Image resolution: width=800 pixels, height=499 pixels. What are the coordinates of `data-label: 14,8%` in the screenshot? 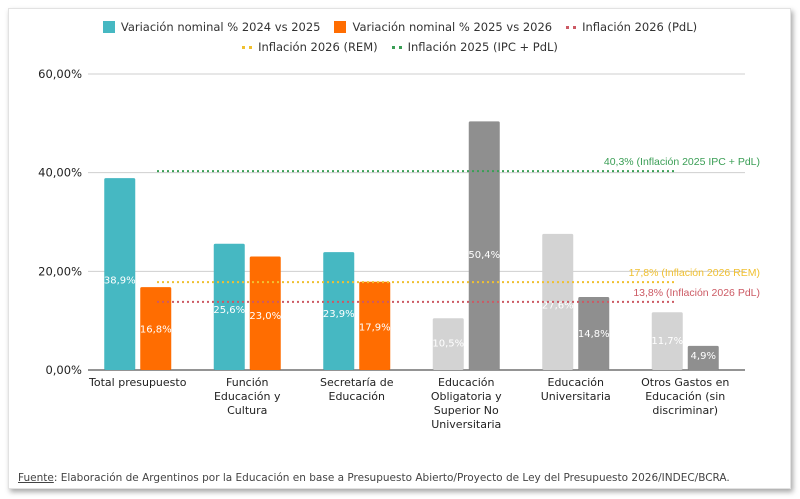 It's located at (594, 334).